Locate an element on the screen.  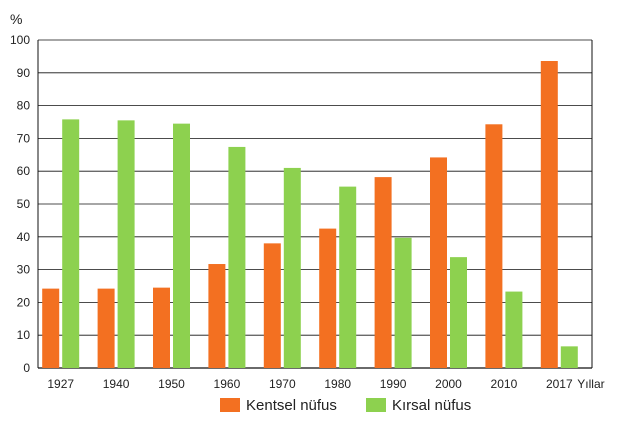
legend-swatch-kirsal is located at coordinates (376, 405).